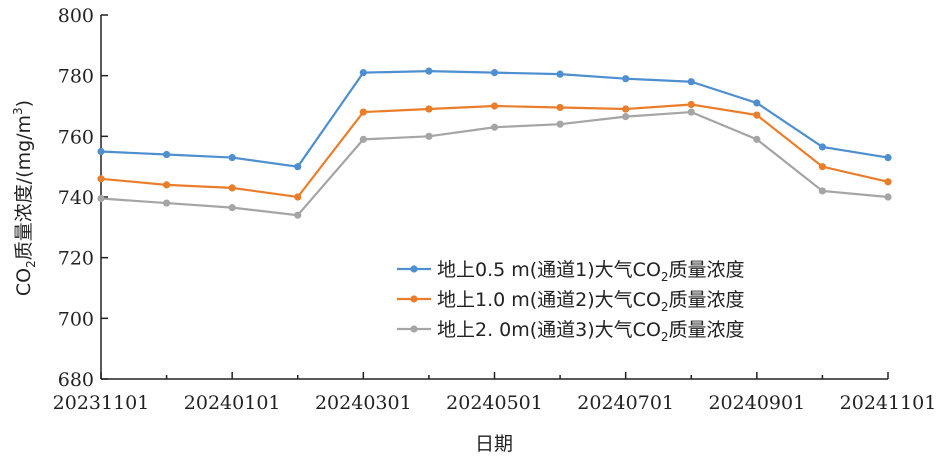 This screenshot has height=461, width=949. Describe the element at coordinates (363, 403) in the screenshot. I see `x-tick-label: 20240301` at that location.